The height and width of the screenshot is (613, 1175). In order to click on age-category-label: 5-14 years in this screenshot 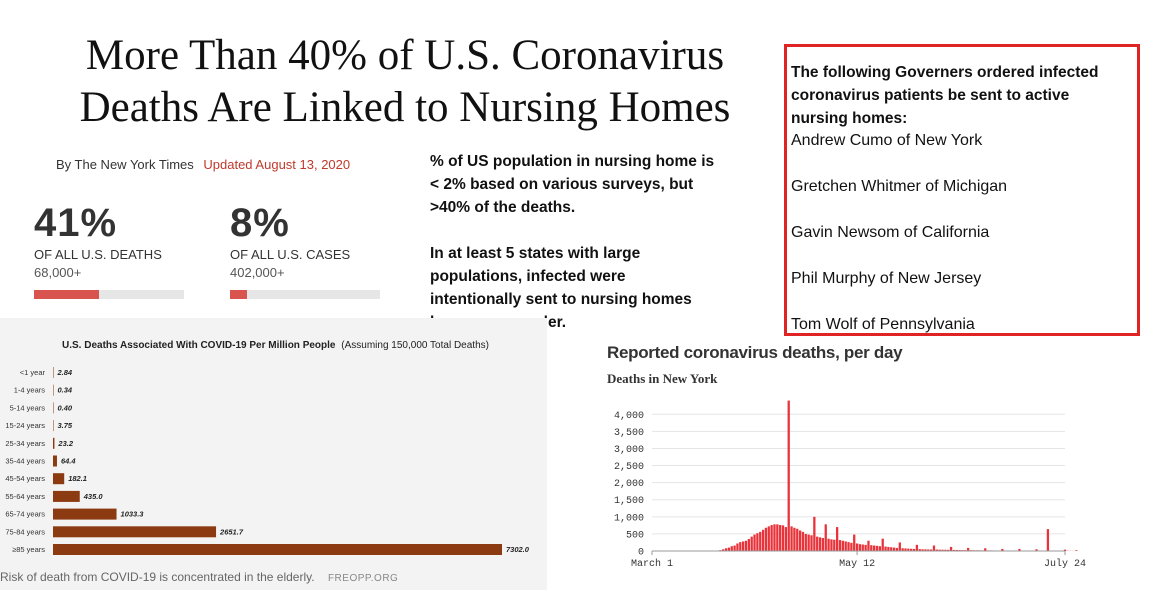, I will do `click(28, 407)`.